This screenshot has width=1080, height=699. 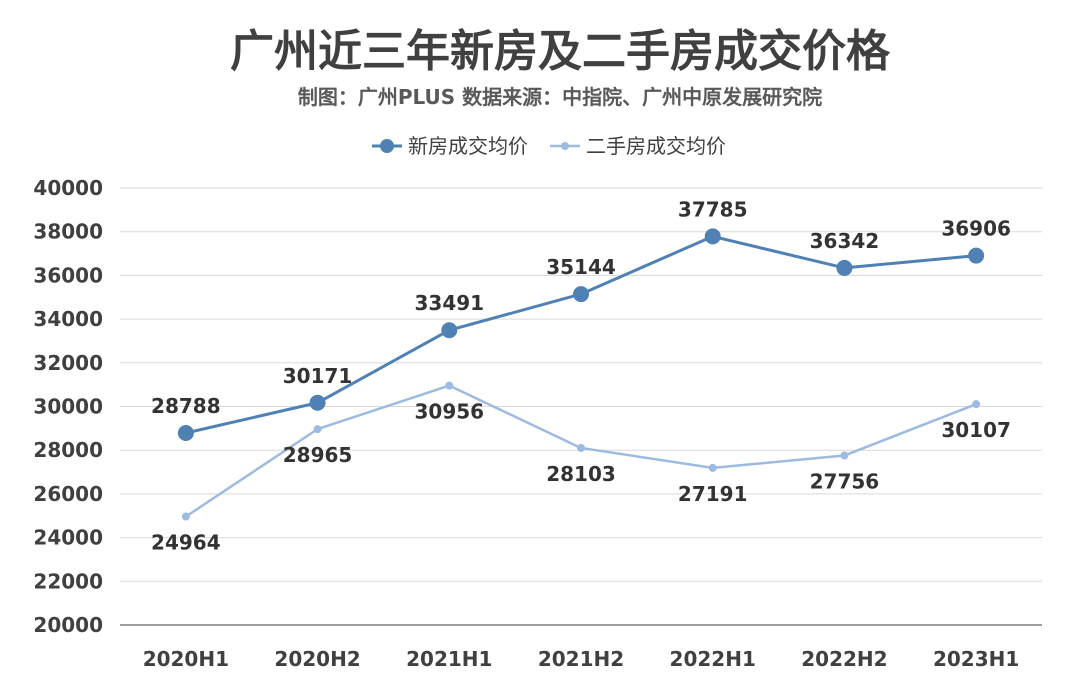 I want to click on data-label: 24964, so click(x=186, y=543).